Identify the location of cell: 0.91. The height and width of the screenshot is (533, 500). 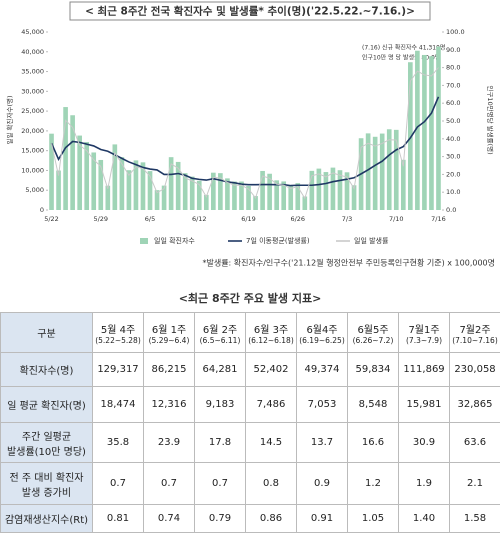
(322, 519).